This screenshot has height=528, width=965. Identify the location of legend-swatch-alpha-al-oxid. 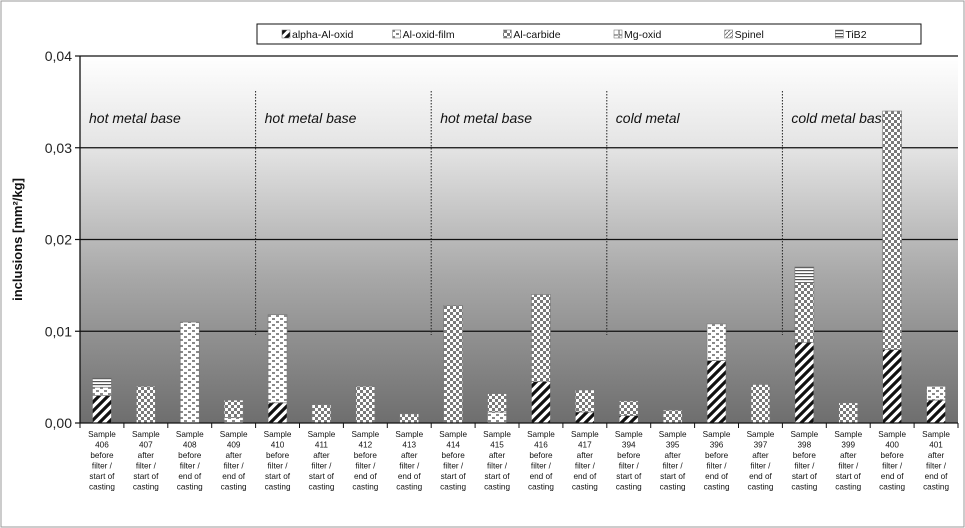
(286, 34).